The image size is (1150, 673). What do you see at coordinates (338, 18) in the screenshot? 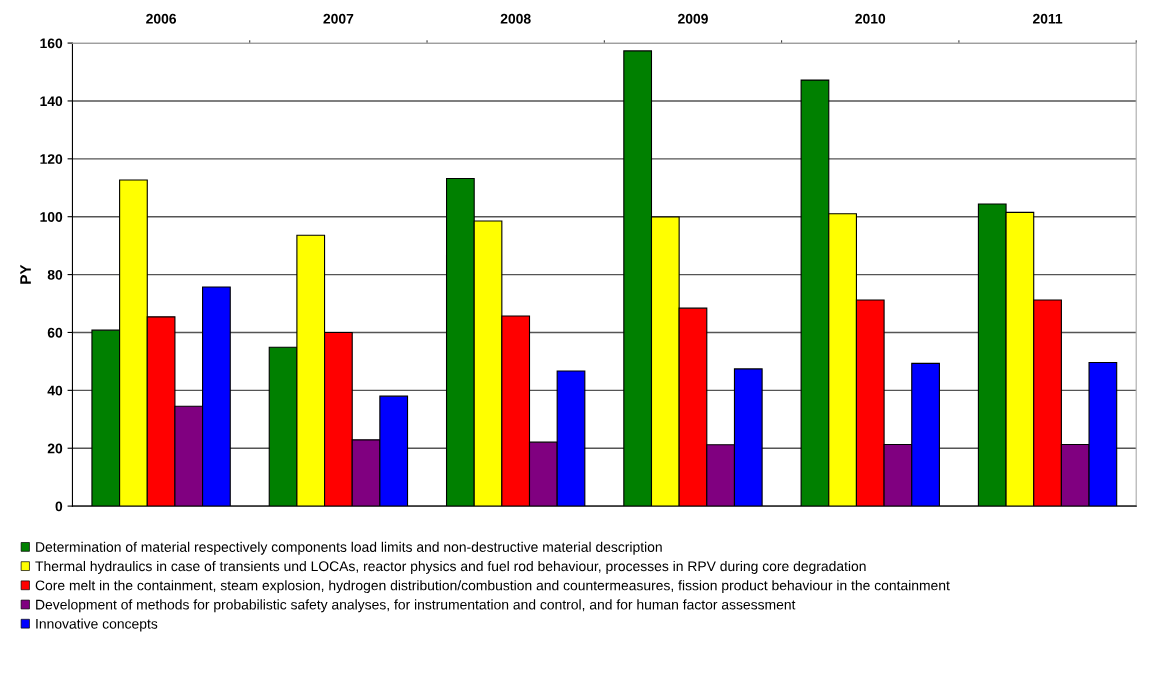
I see `x-tick-label: 2007` at bounding box center [338, 18].